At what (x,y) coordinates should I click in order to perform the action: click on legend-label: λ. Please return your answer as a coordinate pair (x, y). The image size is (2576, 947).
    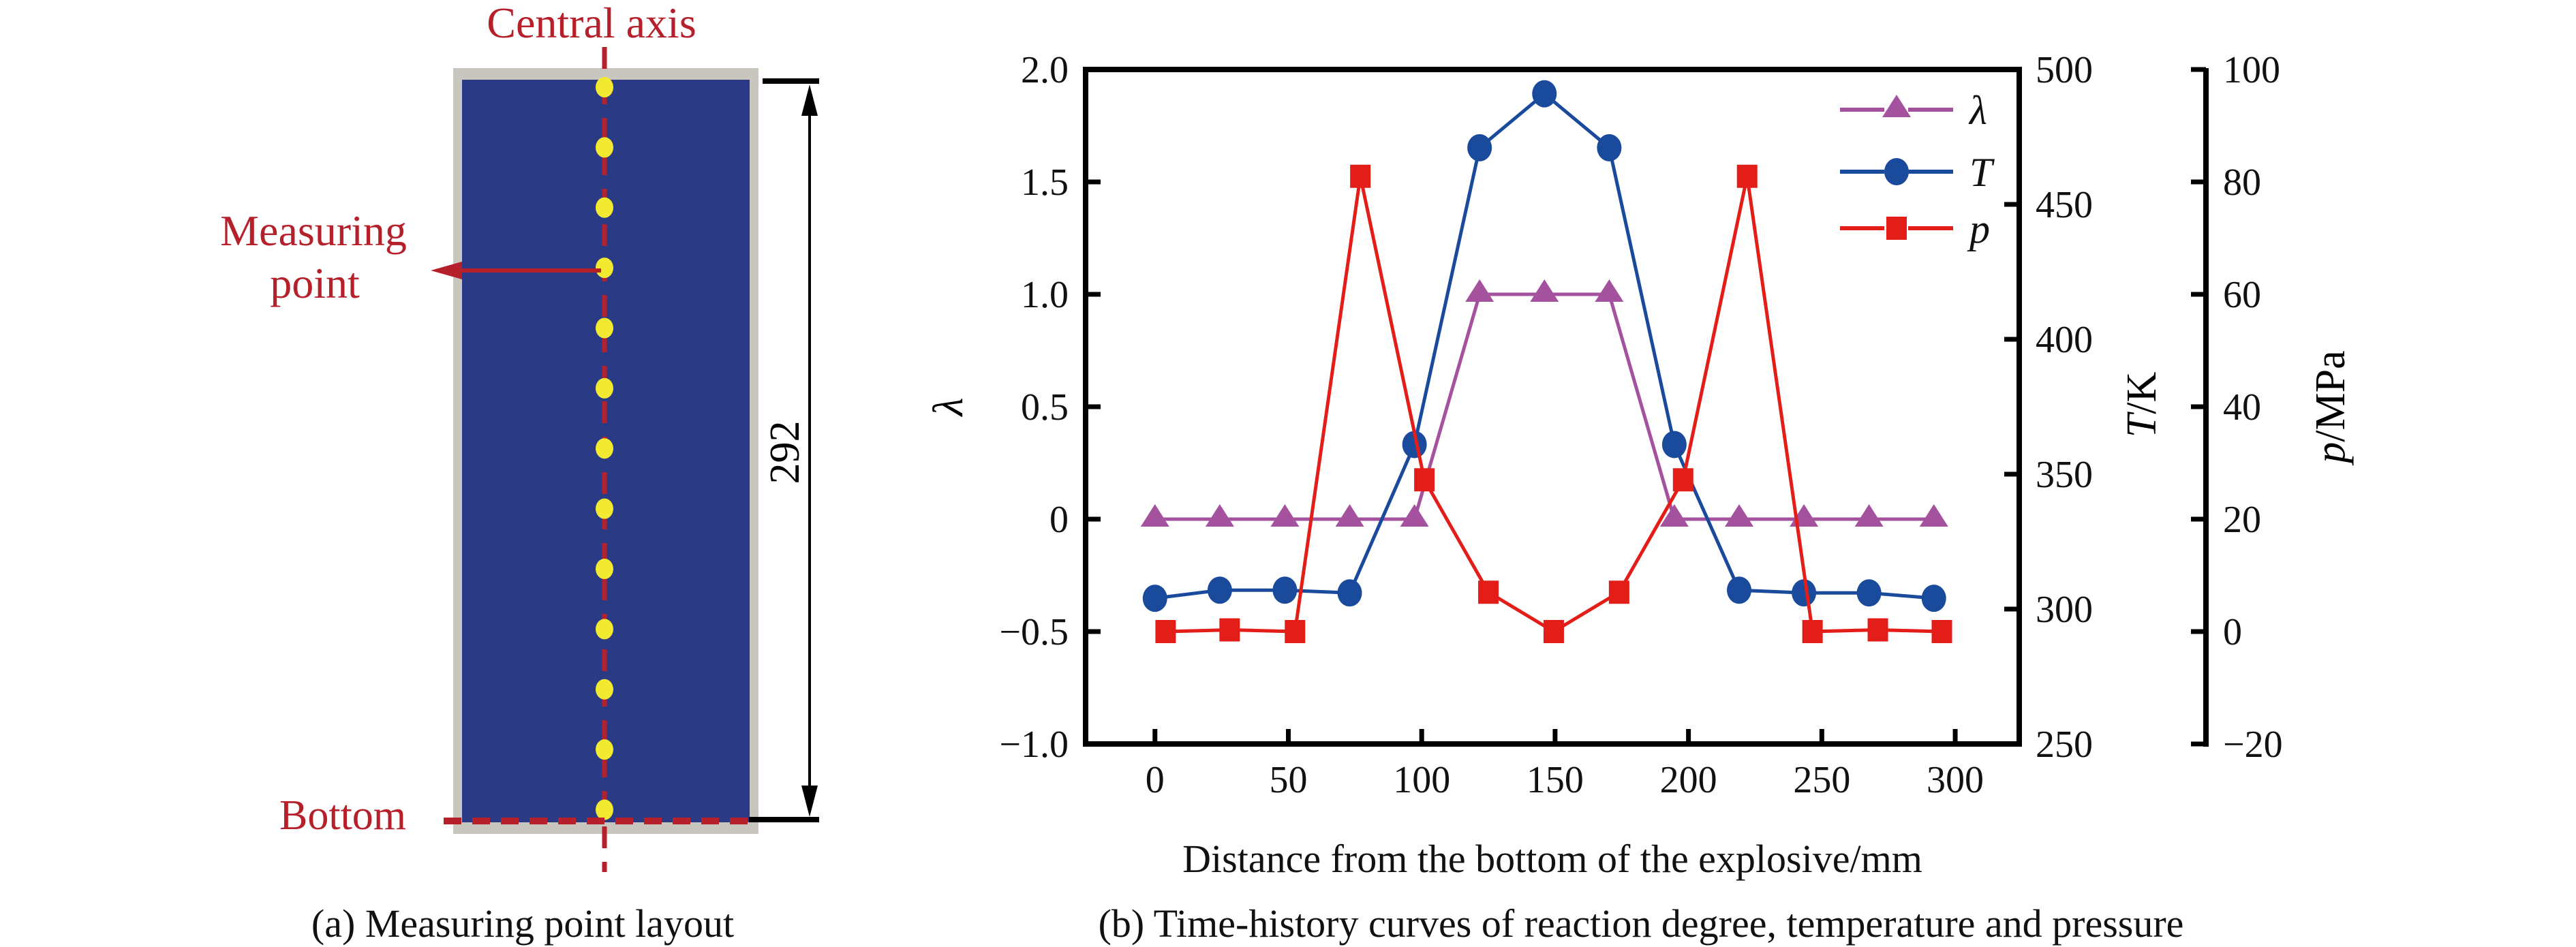
    Looking at the image, I should click on (1978, 110).